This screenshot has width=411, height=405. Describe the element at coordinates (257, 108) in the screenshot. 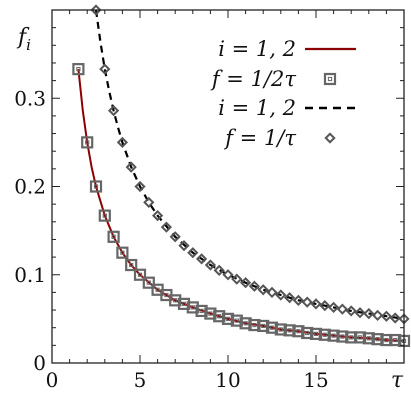

I see `legend-label: i = 1, 2` at that location.